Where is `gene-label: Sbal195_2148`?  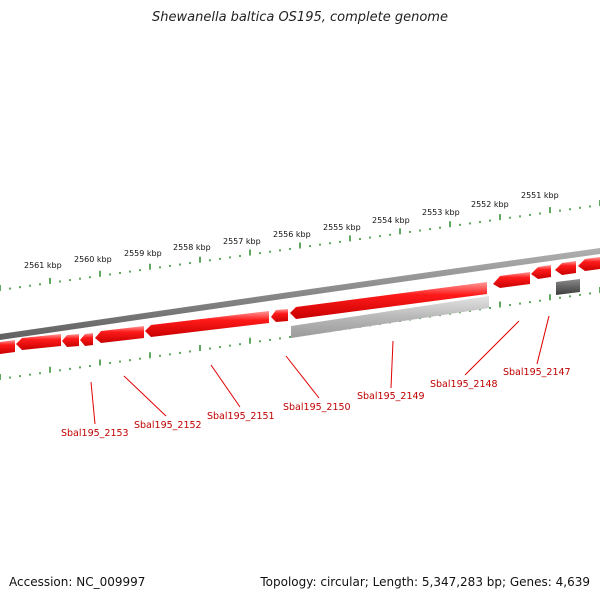
gene-label: Sbal195_2148 is located at coordinates (464, 384).